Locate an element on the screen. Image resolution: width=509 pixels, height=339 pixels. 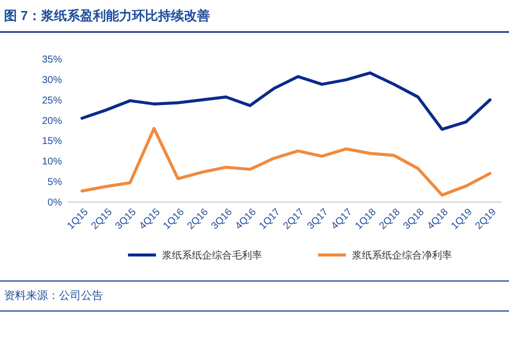
chart-title: 图 7：浆纸系盈利能力环比持续改善 is located at coordinates (107, 15).